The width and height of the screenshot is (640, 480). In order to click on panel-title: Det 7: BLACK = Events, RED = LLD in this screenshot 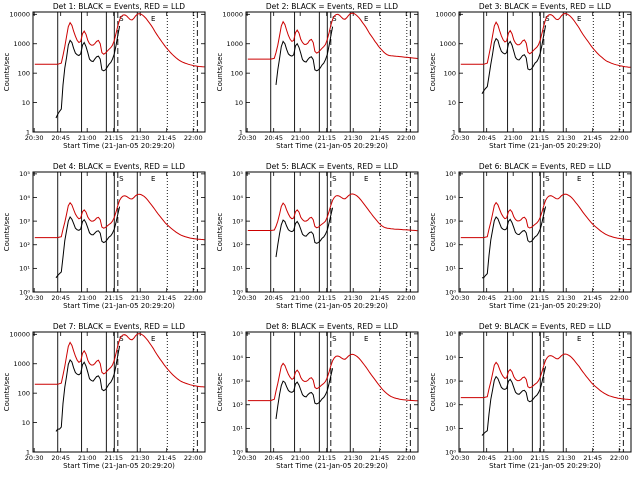, I will do `click(119, 326)`.